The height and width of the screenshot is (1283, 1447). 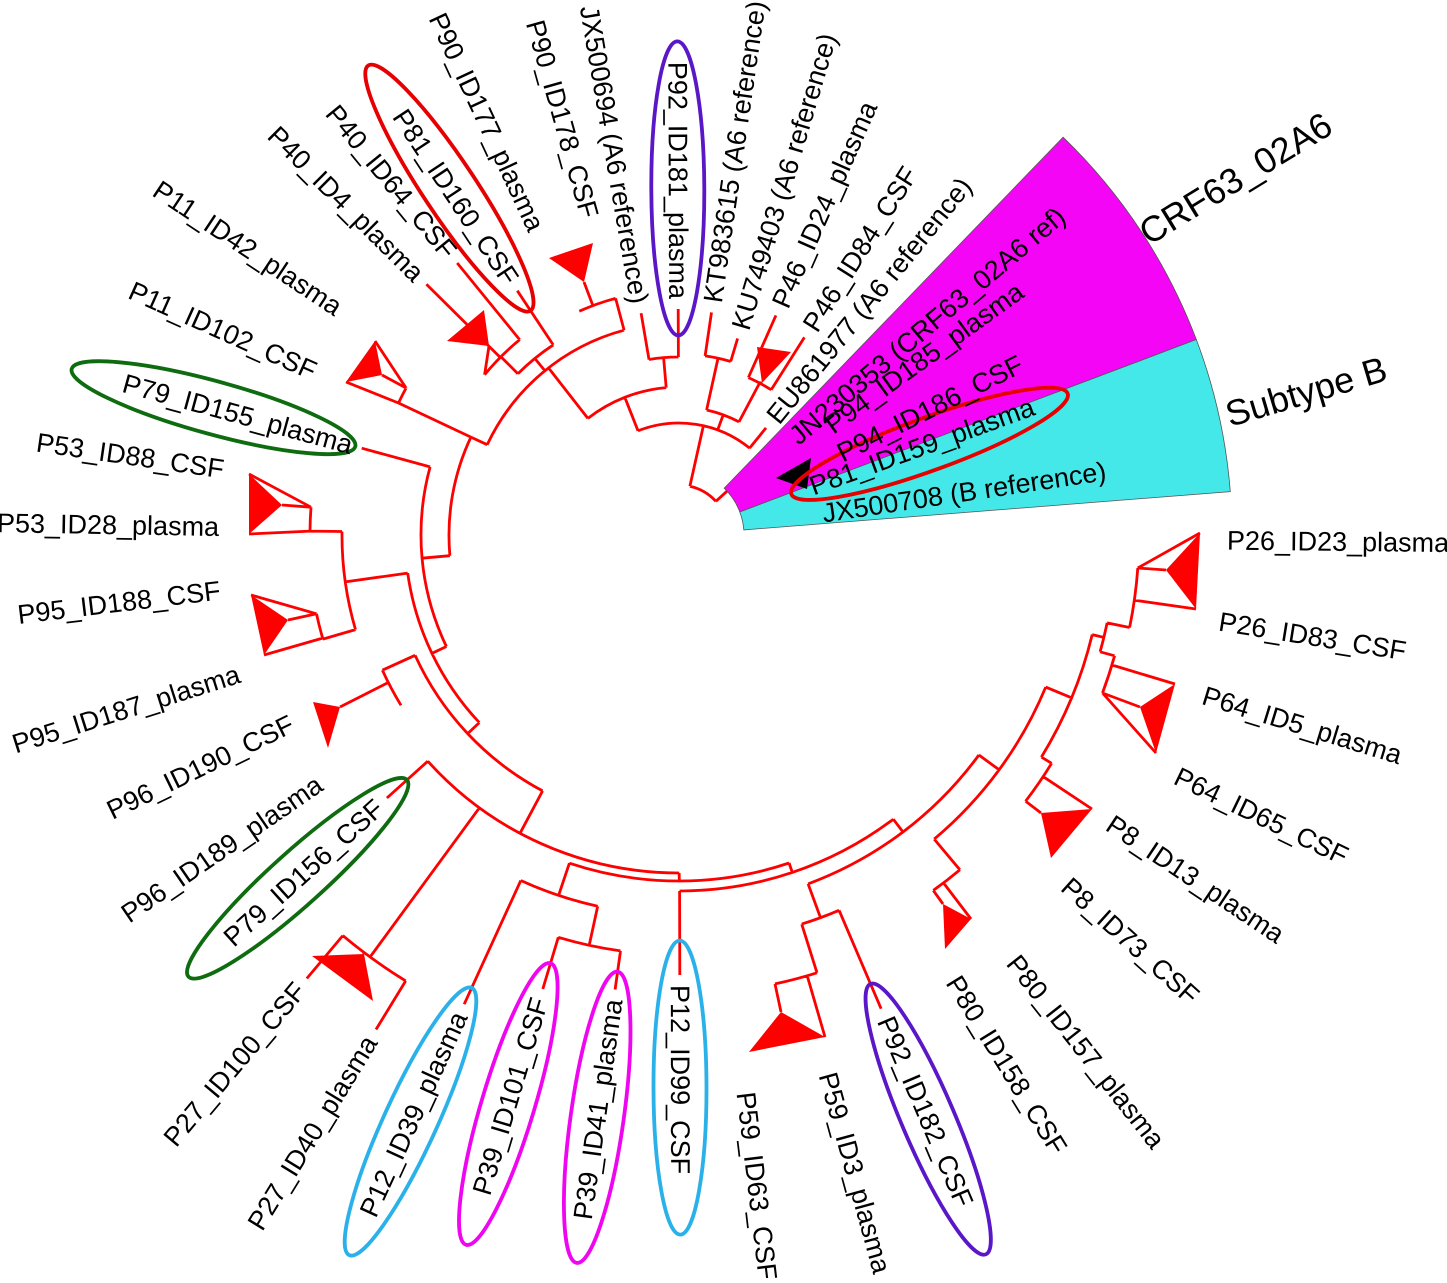 I want to click on svg-text: P26_ID23_plasma, so click(x=1337, y=542).